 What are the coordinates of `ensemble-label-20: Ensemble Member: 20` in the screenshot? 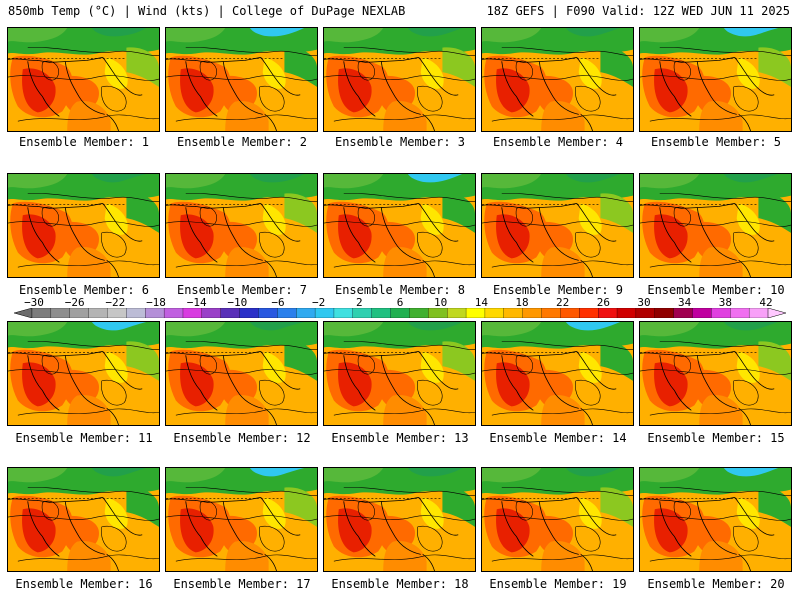 It's located at (716, 584).